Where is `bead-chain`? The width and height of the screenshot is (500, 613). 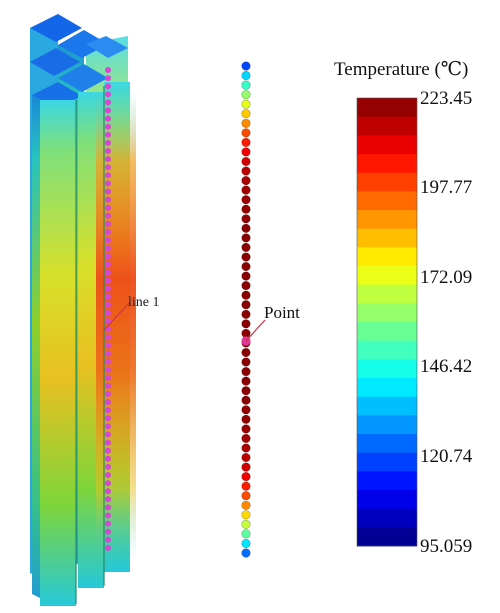 bead-chain is located at coordinates (246, 309).